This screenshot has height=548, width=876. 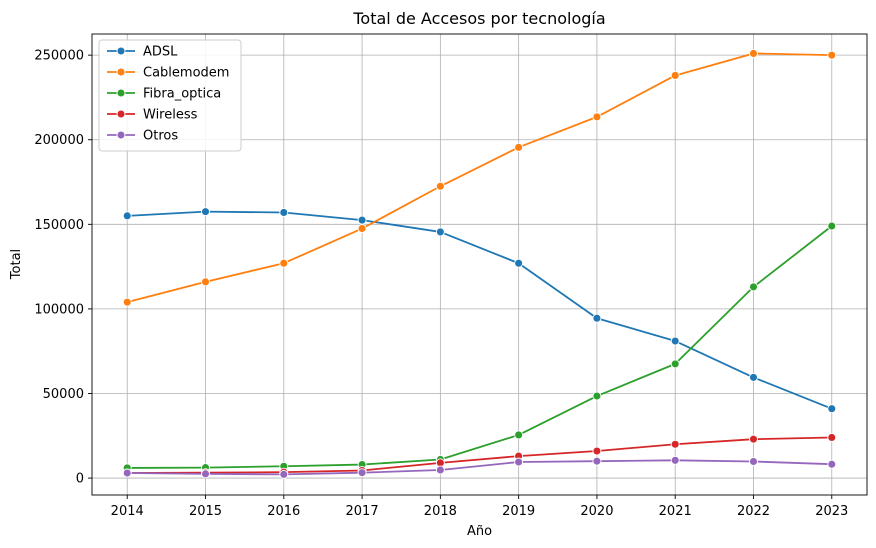 I want to click on legend-box, so click(x=170, y=95).